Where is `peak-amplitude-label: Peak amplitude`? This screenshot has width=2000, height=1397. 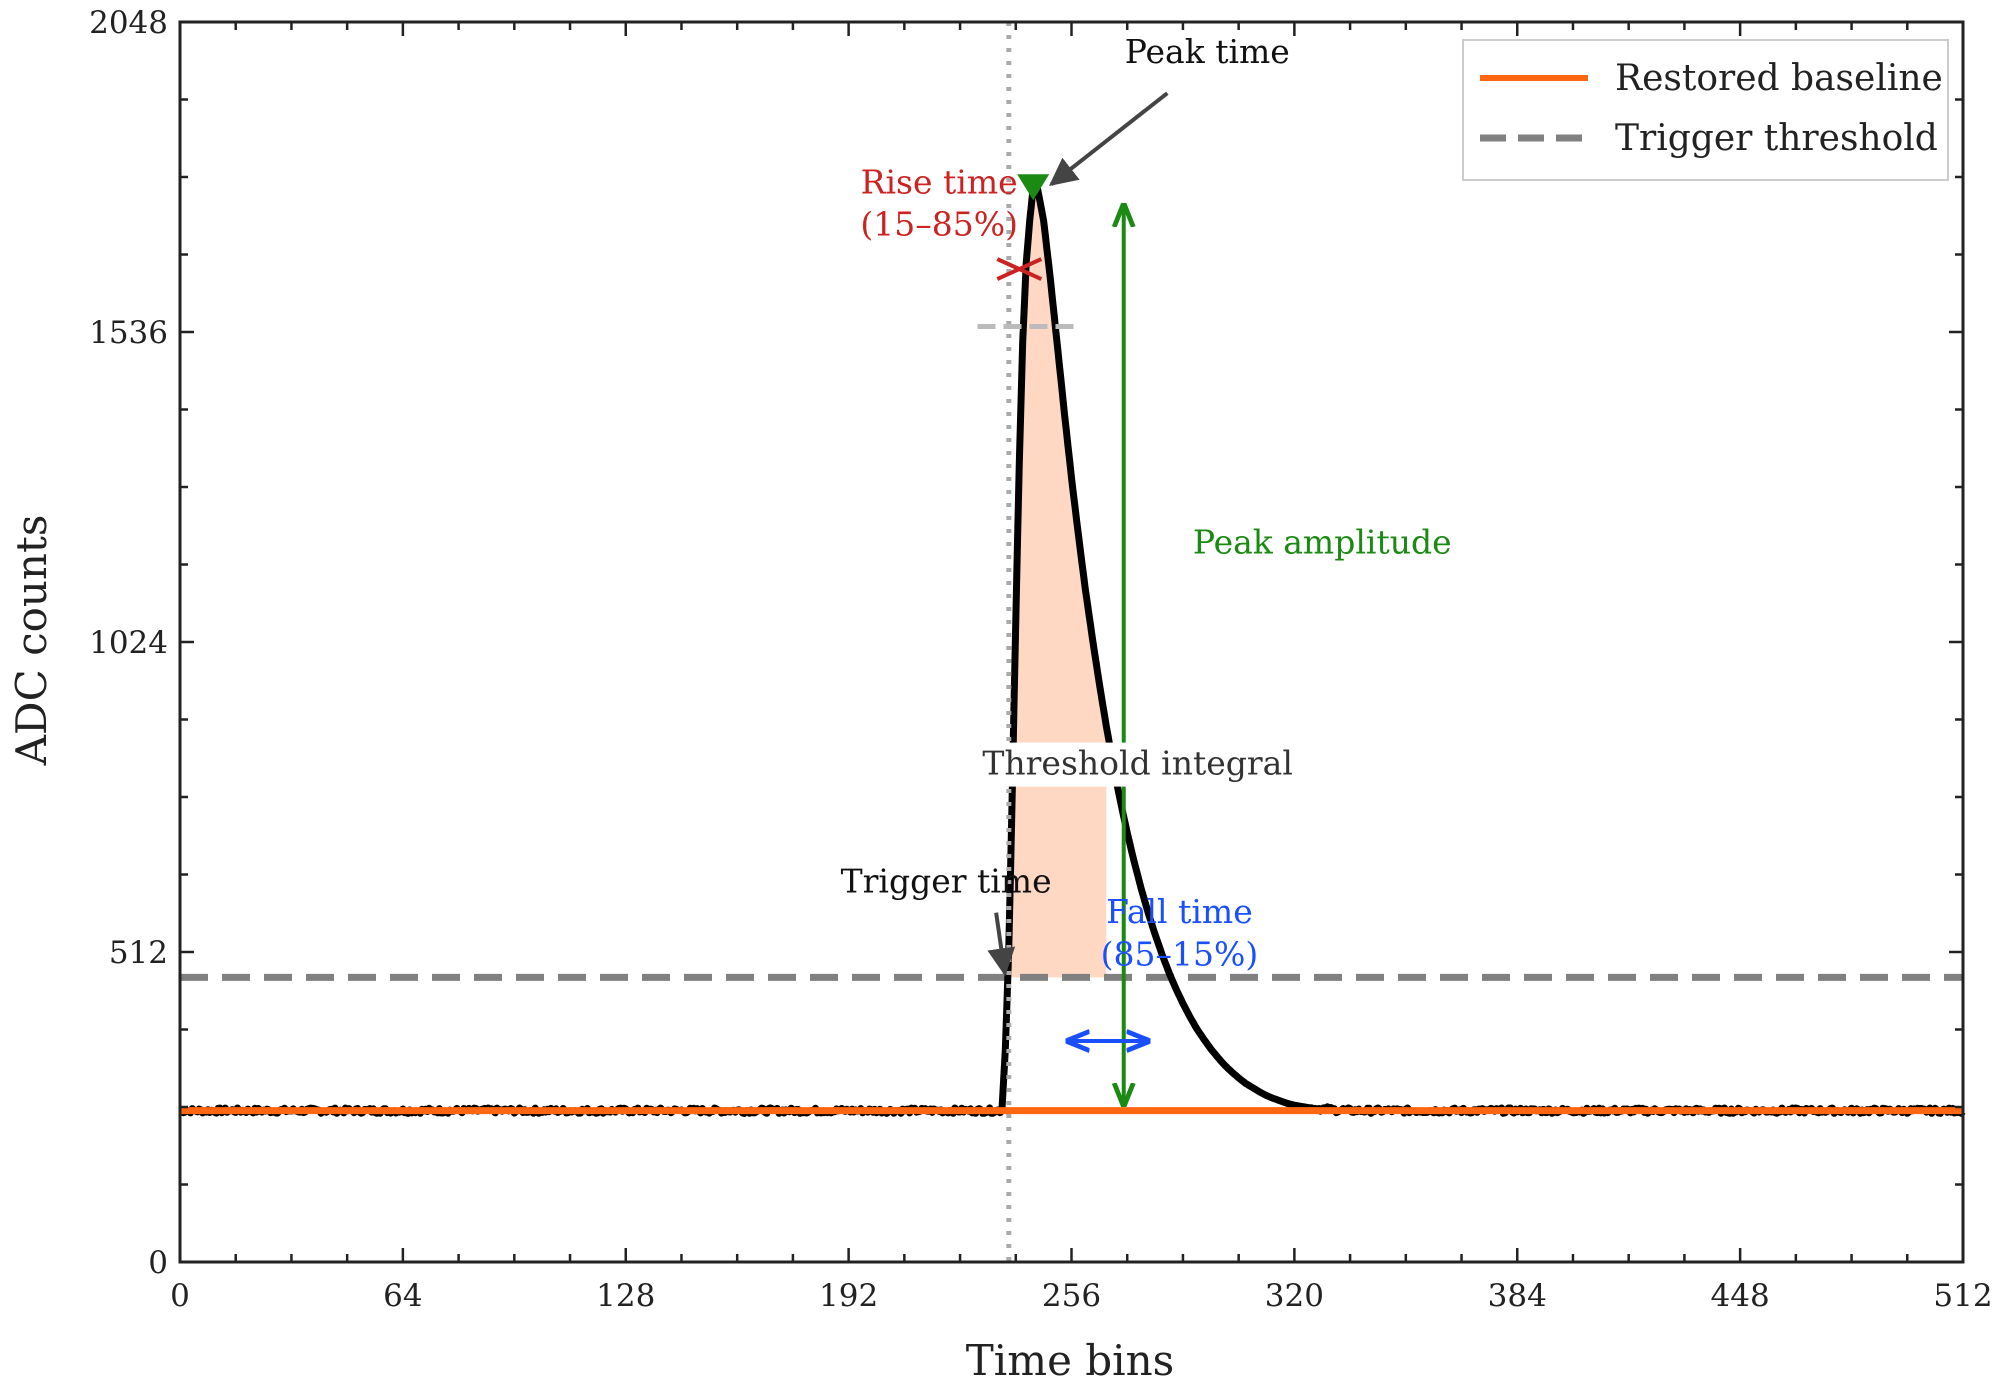 peak-amplitude-label: Peak amplitude is located at coordinates (1322, 542).